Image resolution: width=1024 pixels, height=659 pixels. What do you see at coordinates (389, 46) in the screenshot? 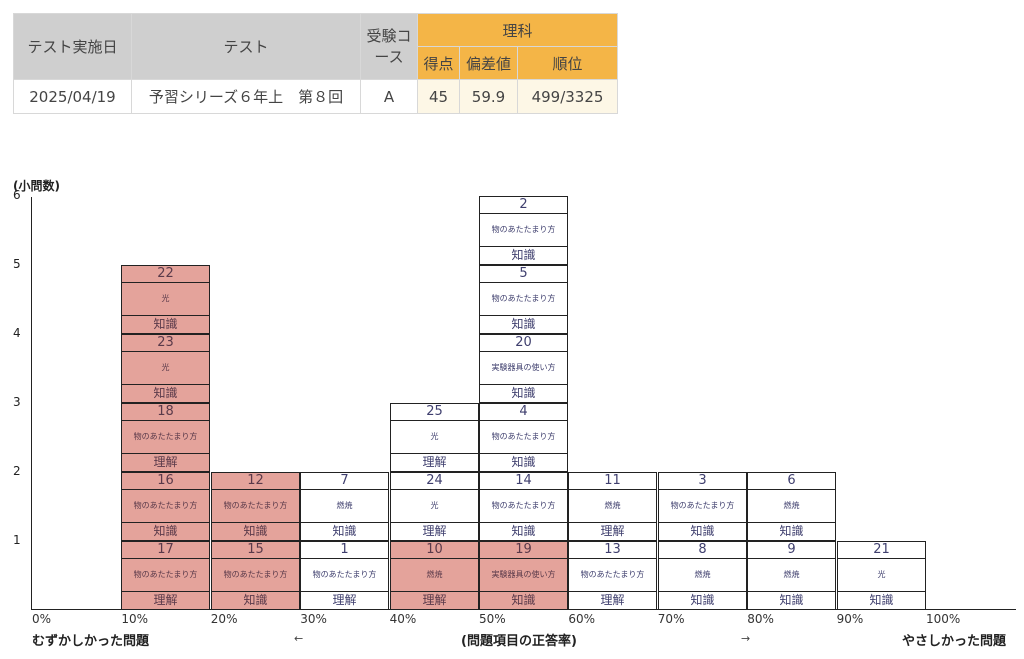
I see `header-course: 受験コース` at bounding box center [389, 46].